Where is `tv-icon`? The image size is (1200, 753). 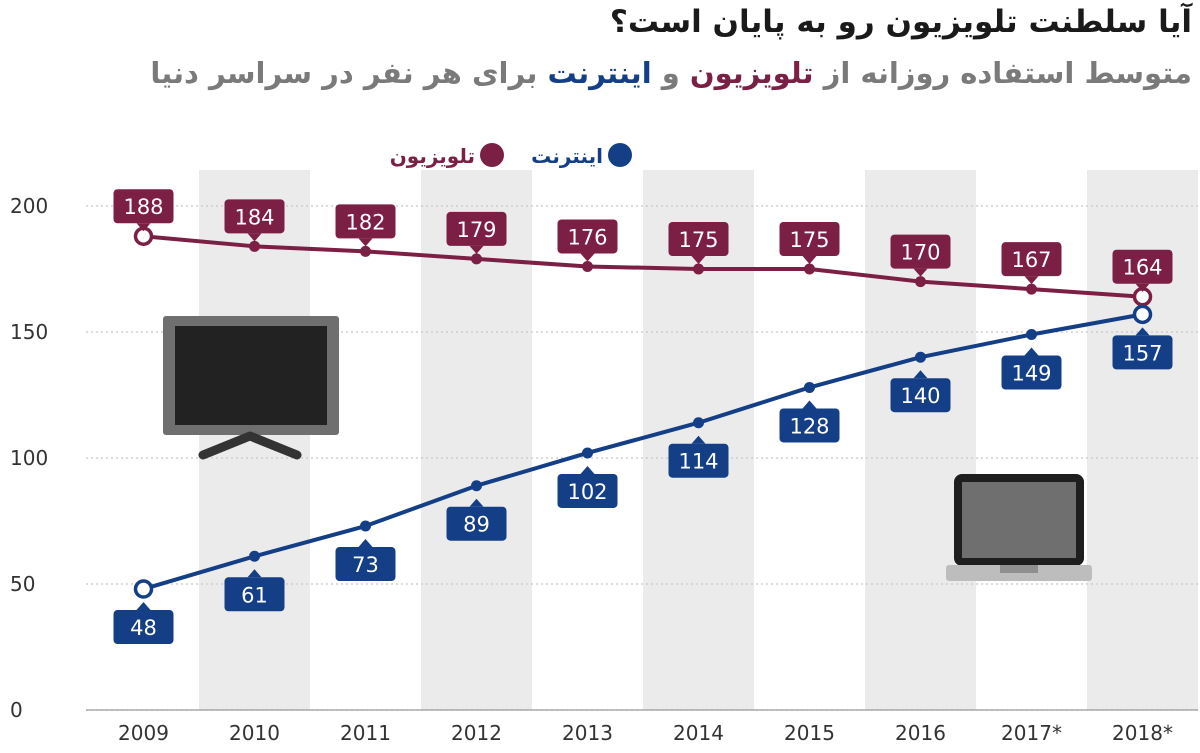
tv-icon is located at coordinates (251, 388).